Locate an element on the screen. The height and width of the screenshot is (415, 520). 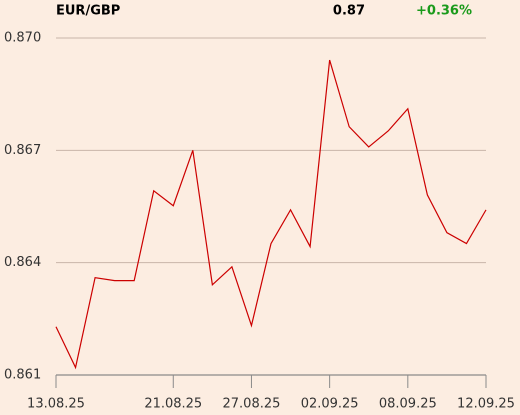
x-tick-label: 21.08.25 is located at coordinates (173, 404).